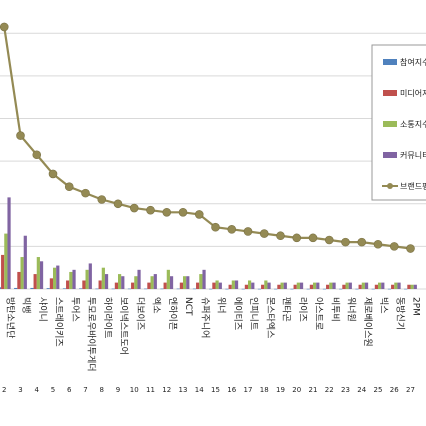 The height and width of the screenshot is (426, 426). What do you see at coordinates (221, 305) in the screenshot?
I see `category-label: 위너` at bounding box center [221, 305].